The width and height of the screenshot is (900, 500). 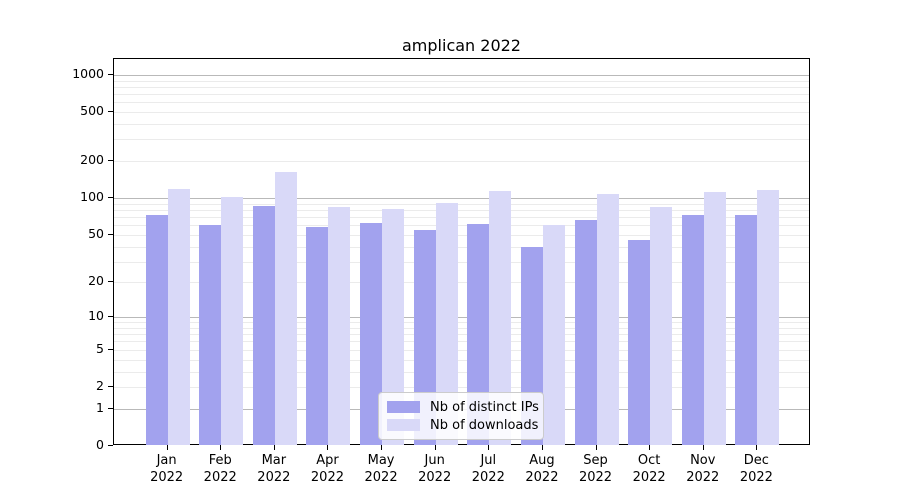 I want to click on x-tick-month: Apr, so click(x=327, y=460).